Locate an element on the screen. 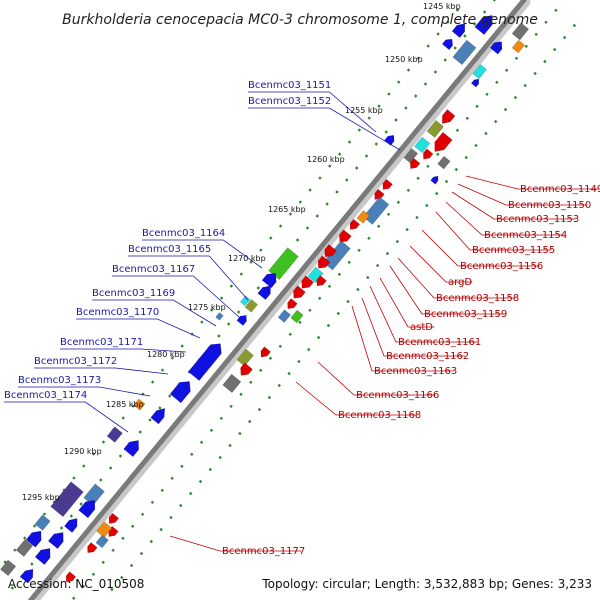  kbp-label: 1250 kbp is located at coordinates (404, 59).